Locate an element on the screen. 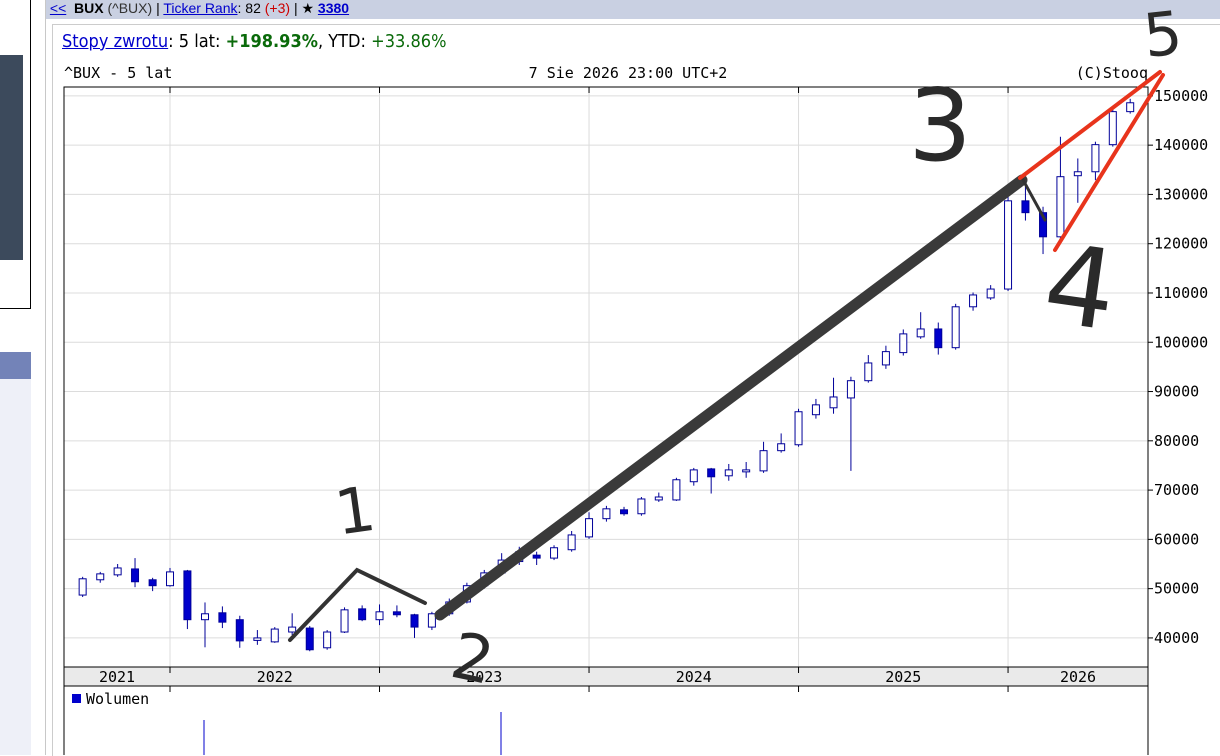 This screenshot has height=756, width=1220. y-tick-label: 90000 is located at coordinates (1176, 392).